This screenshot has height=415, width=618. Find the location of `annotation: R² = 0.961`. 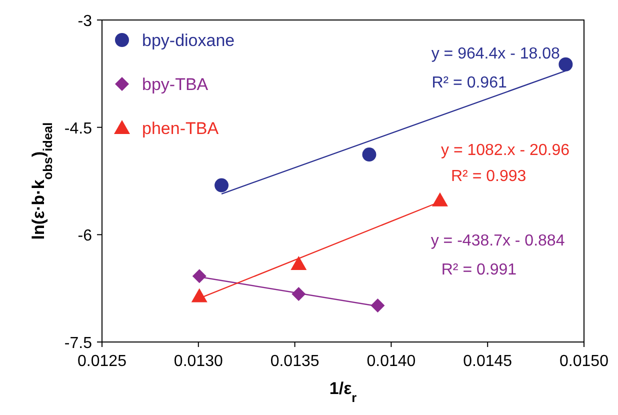

annotation: R² = 0.961 is located at coordinates (469, 83).